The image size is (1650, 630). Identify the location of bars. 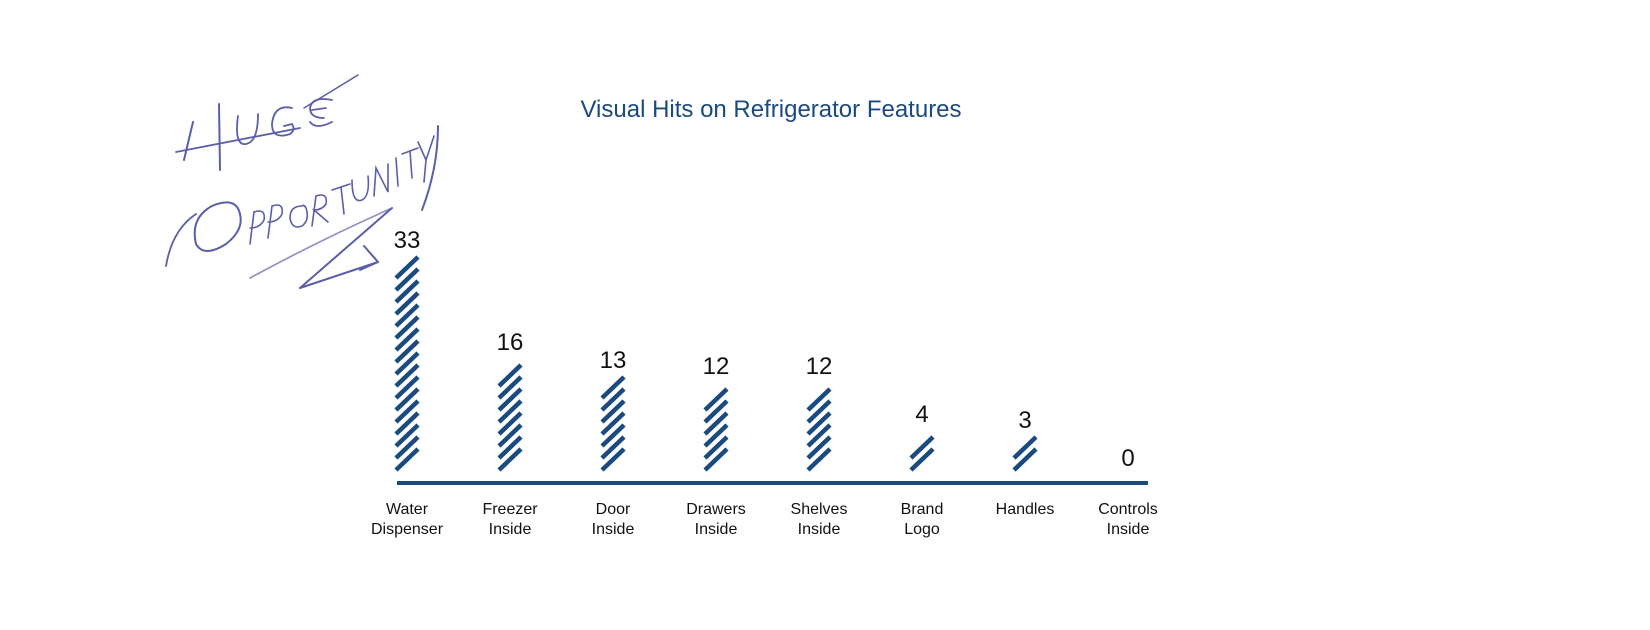
(716, 363).